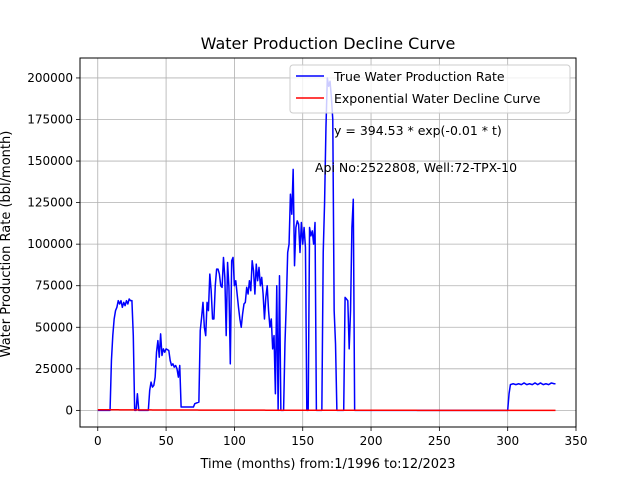 This screenshot has height=480, width=640. Describe the element at coordinates (371, 441) in the screenshot. I see `x-tick-label: 200` at that location.